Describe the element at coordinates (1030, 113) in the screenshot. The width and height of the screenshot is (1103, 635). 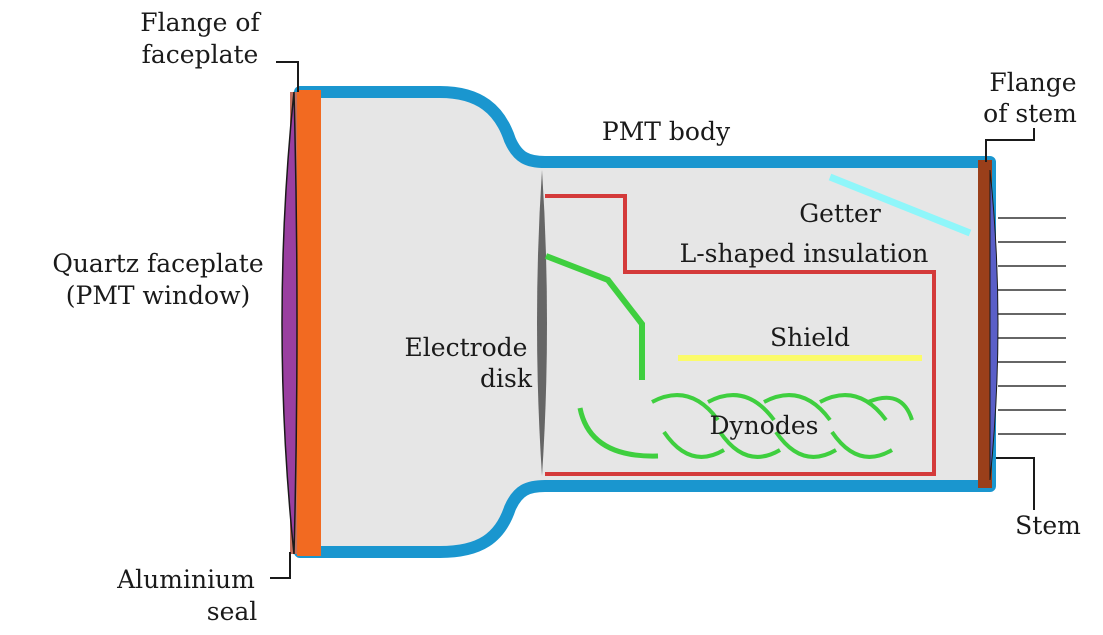
I see `label-flange-of-stem-line2: of stem` at that location.